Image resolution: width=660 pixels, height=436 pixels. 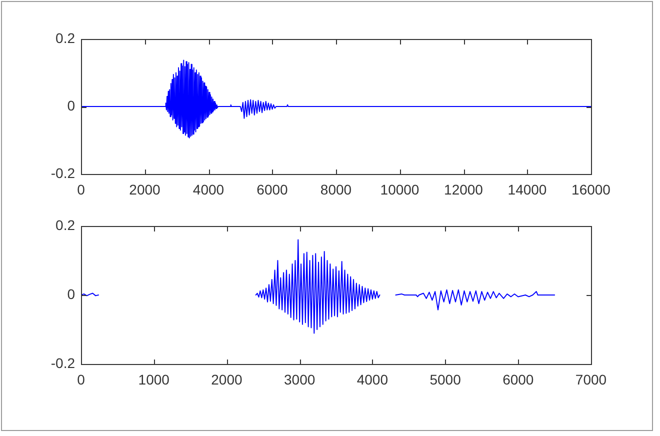 What do you see at coordinates (527, 189) in the screenshot?
I see `x-tick-label: 14000` at bounding box center [527, 189].